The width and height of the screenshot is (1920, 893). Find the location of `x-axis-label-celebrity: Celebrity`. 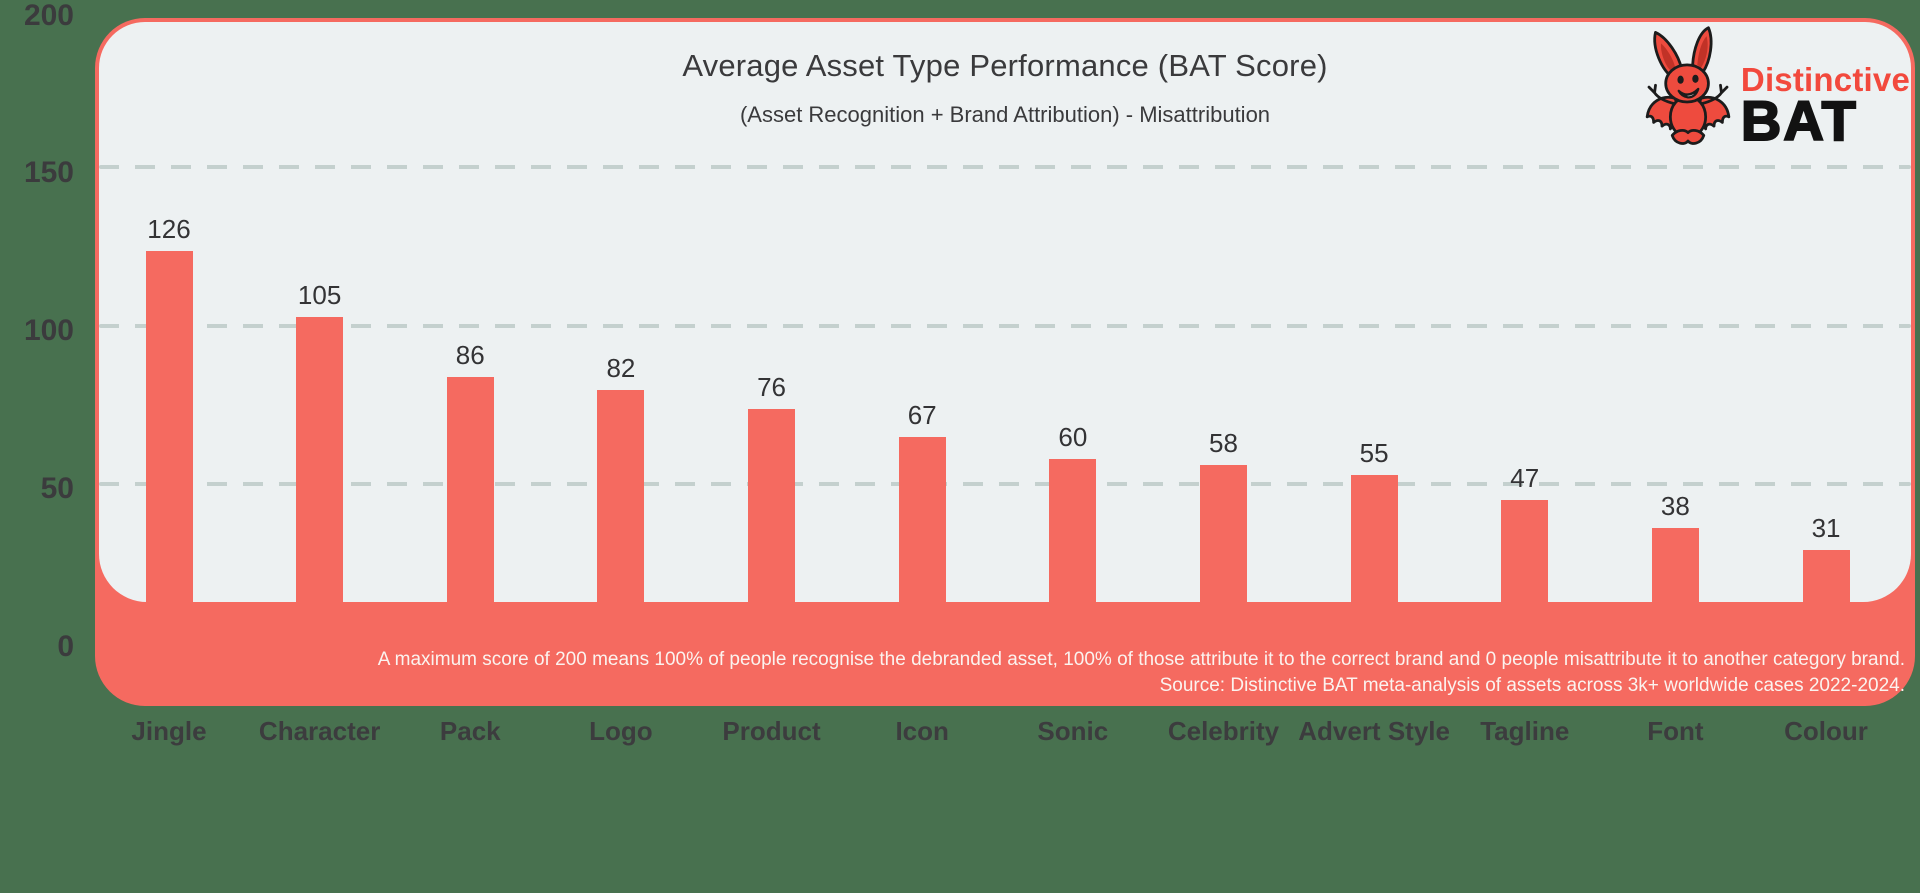

x-axis-label-celebrity: Celebrity is located at coordinates (1223, 731).